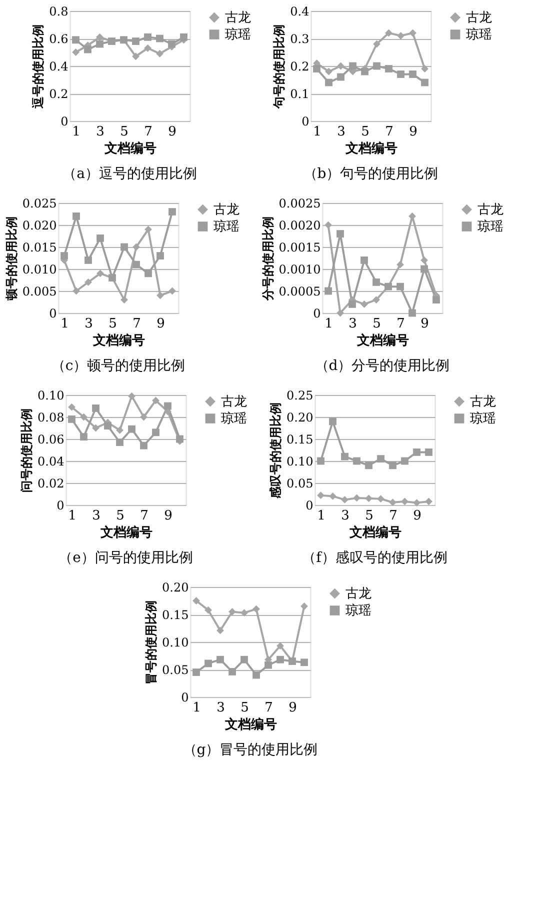 This screenshot has height=920, width=539. What do you see at coordinates (275, 451) in the screenshot?
I see `y-axis-title: 感叹号的使用比例` at bounding box center [275, 451].